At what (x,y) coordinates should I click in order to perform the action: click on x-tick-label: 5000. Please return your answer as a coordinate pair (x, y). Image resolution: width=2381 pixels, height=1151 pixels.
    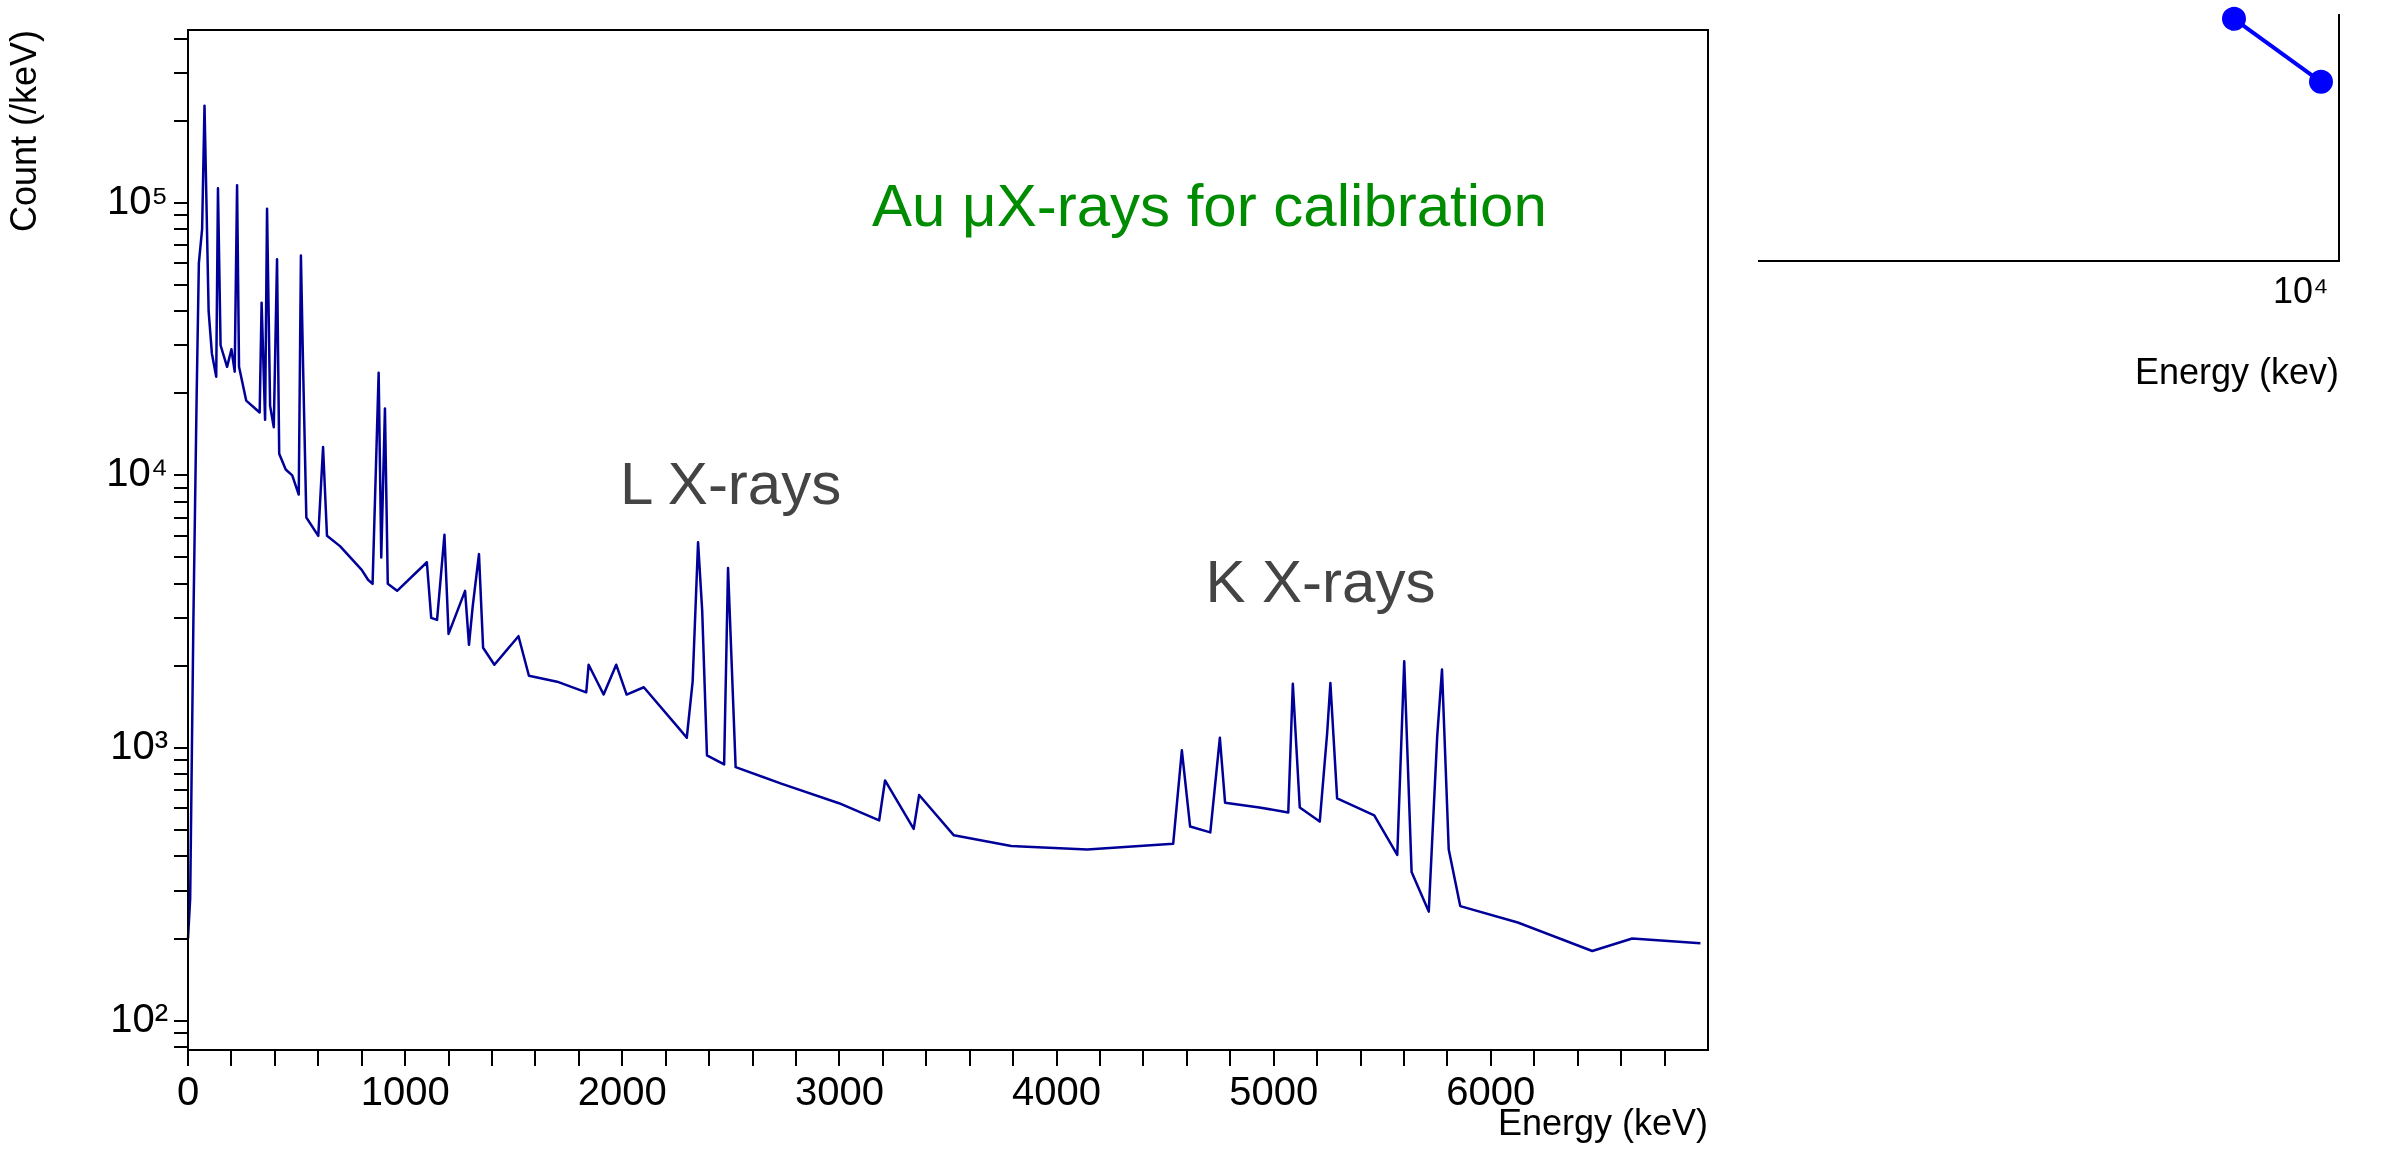
    Looking at the image, I should click on (1274, 1091).